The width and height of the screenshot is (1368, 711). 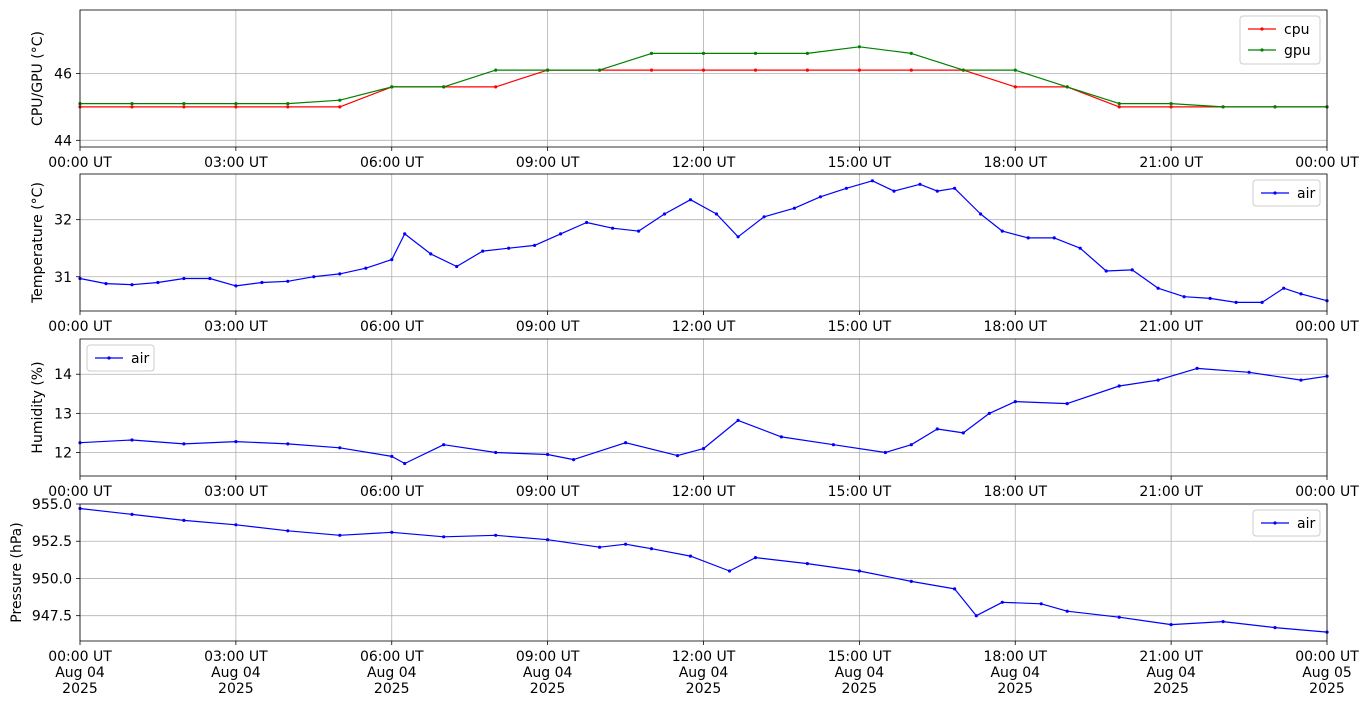 I want to click on x-tick-label: 09:00 UT, so click(x=548, y=492).